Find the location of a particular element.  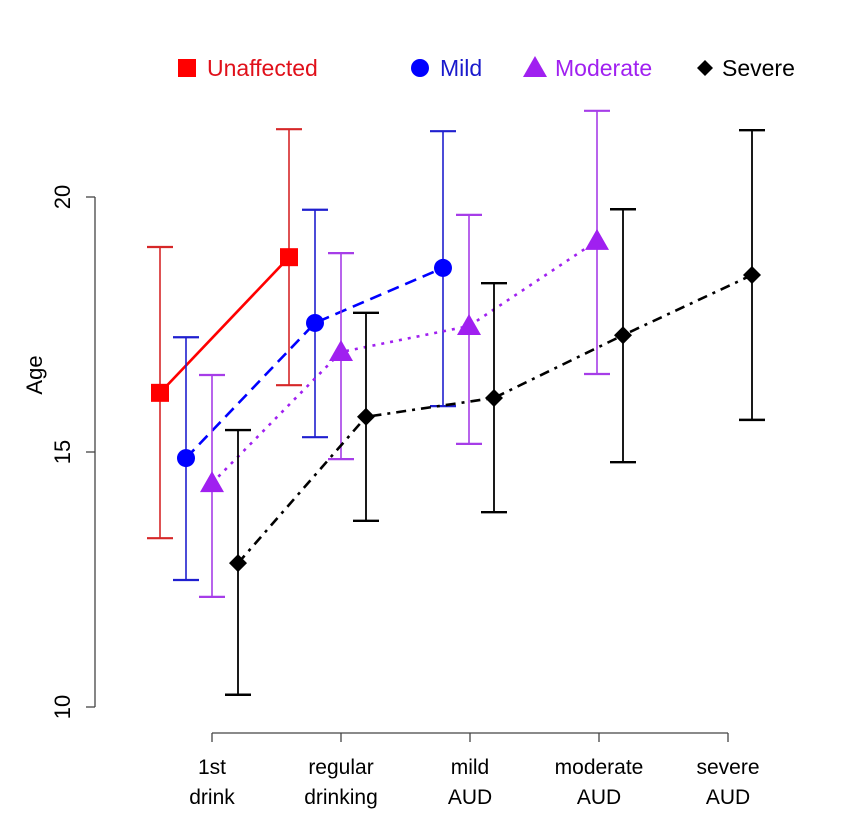

legend-square-icon is located at coordinates (187, 68).